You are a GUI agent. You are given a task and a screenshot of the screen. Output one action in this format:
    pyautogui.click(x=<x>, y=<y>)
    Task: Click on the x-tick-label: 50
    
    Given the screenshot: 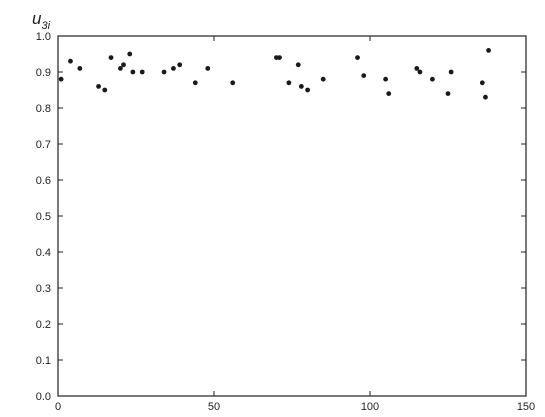 What is the action you would take?
    pyautogui.click(x=214, y=406)
    